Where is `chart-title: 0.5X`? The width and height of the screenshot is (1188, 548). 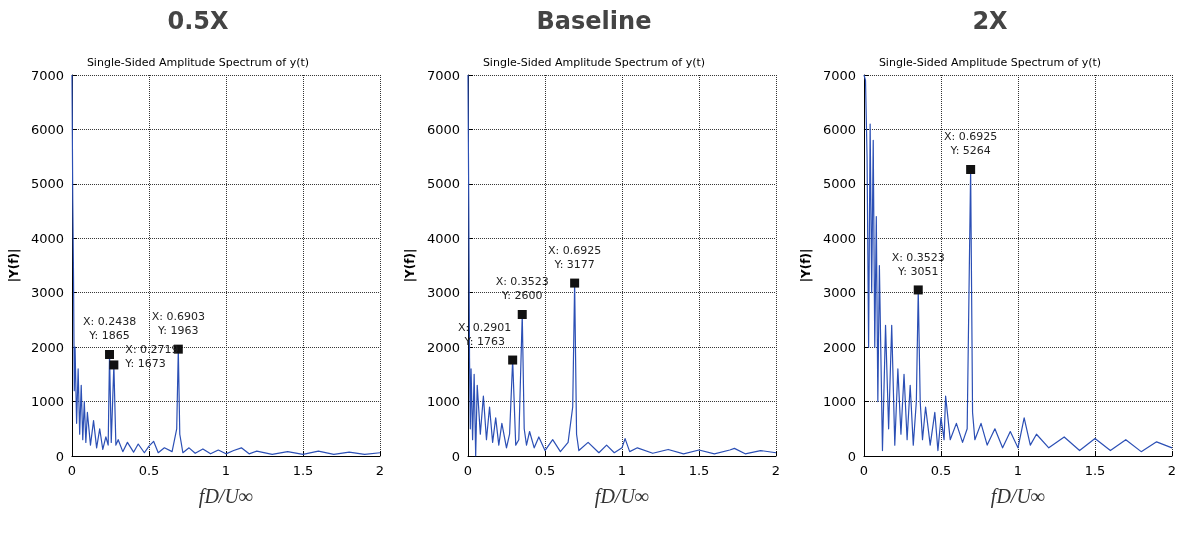
chart-title: 0.5X is located at coordinates (198, 21).